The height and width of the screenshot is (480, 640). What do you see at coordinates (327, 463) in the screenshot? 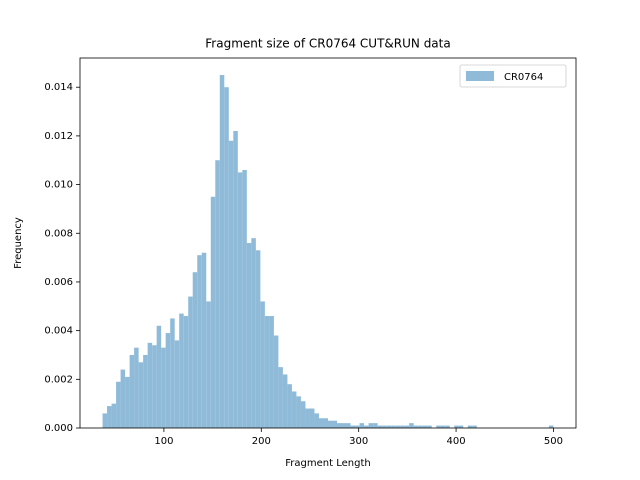
I see `x-axis-label: Fragment Length` at bounding box center [327, 463].